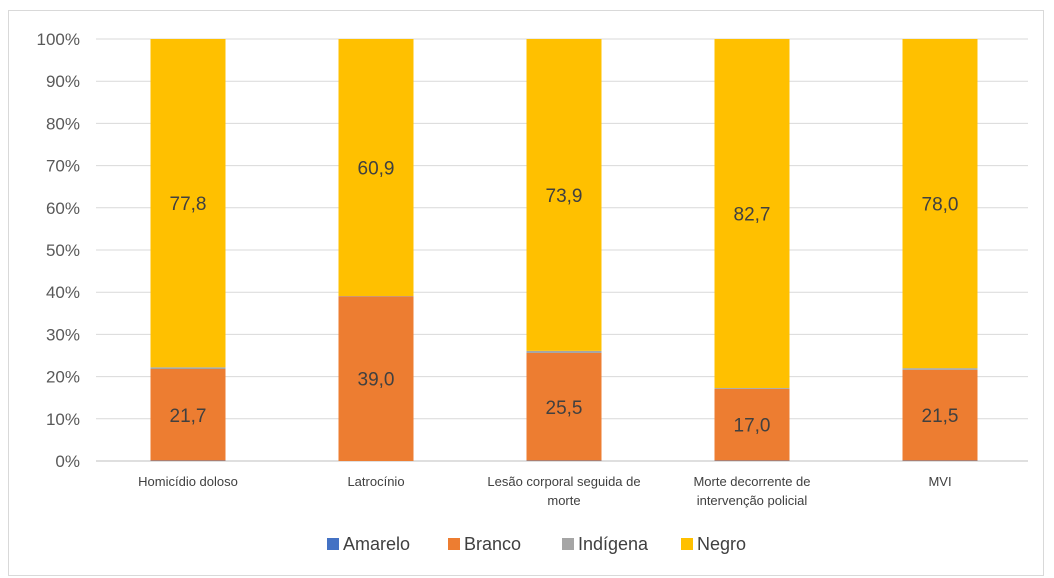 The height and width of the screenshot is (578, 1054). I want to click on x-tick-label: Latrocínio, so click(375, 481).